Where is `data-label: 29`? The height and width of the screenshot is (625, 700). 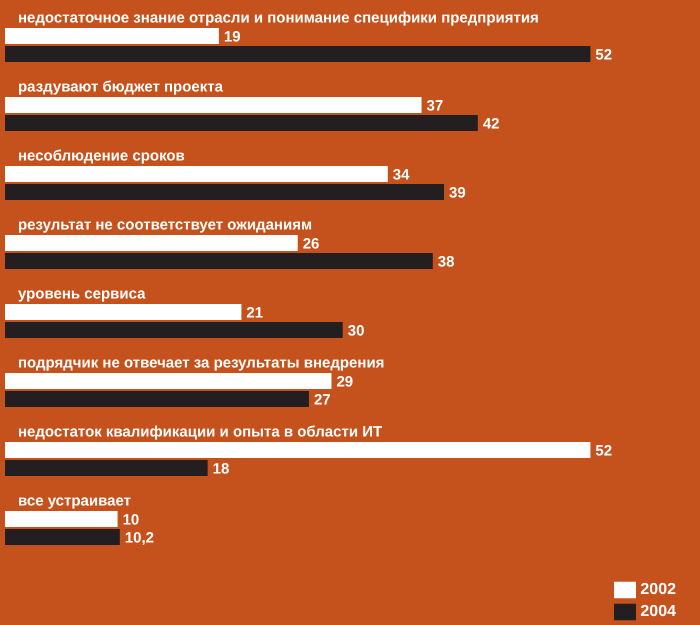
data-label: 29 is located at coordinates (345, 381).